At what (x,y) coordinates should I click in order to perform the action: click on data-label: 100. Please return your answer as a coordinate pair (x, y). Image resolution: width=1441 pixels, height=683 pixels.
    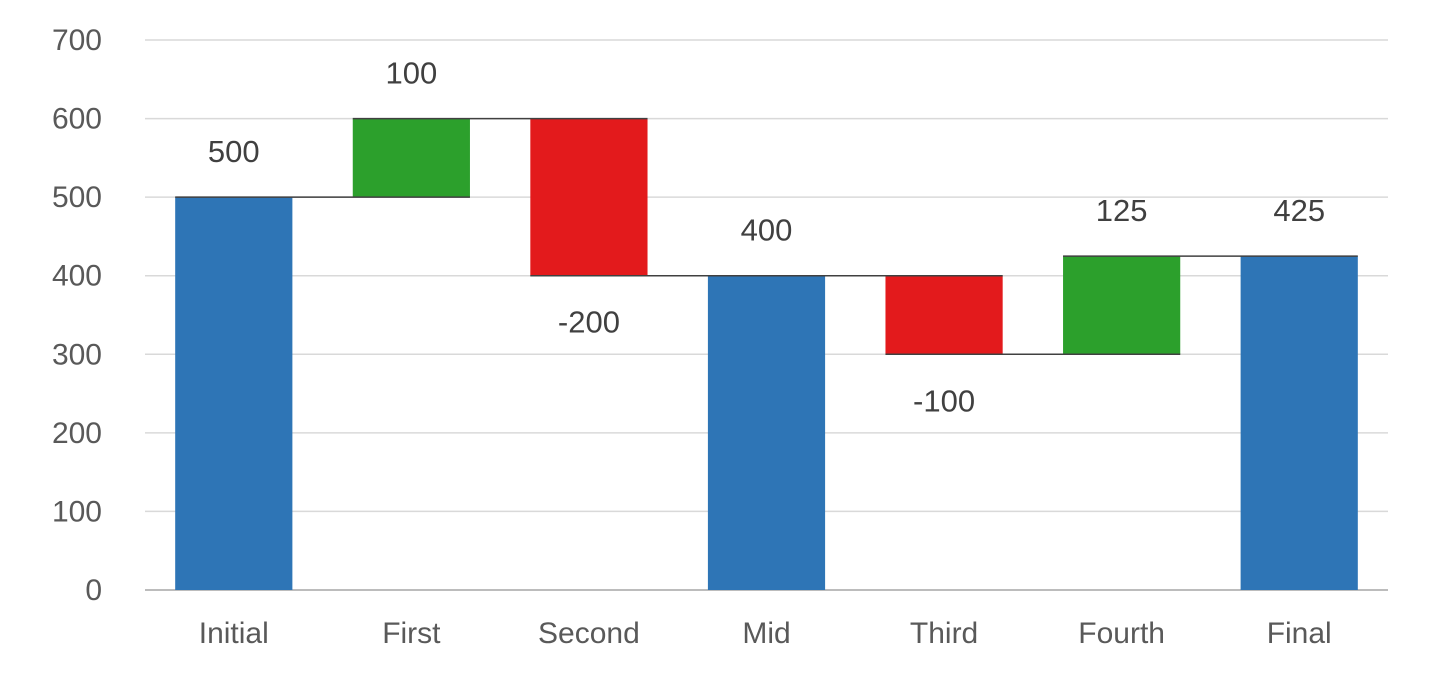
    Looking at the image, I should click on (411, 73).